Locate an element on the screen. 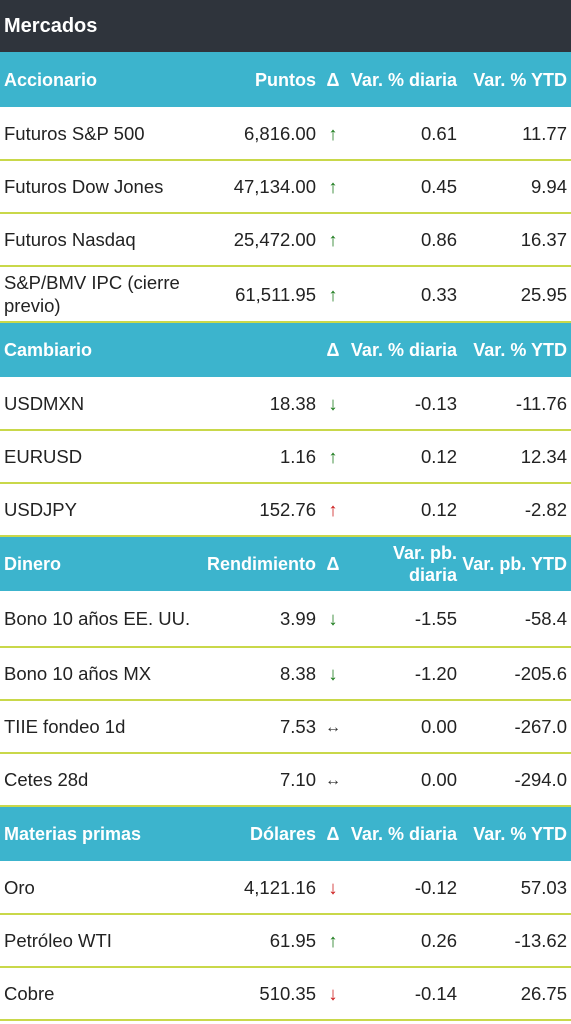  table-row: Cetes 28d 7.10 ↔ 0.00 -294.0 is located at coordinates (285, 780).